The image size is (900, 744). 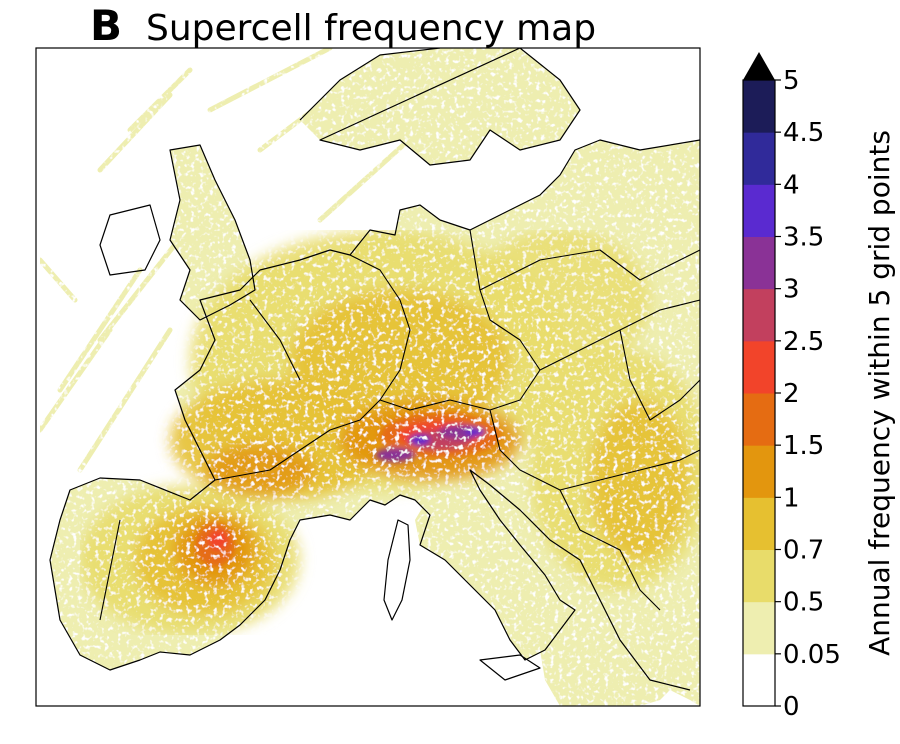 I want to click on colorbar-segment-4-4.5, so click(x=759, y=158).